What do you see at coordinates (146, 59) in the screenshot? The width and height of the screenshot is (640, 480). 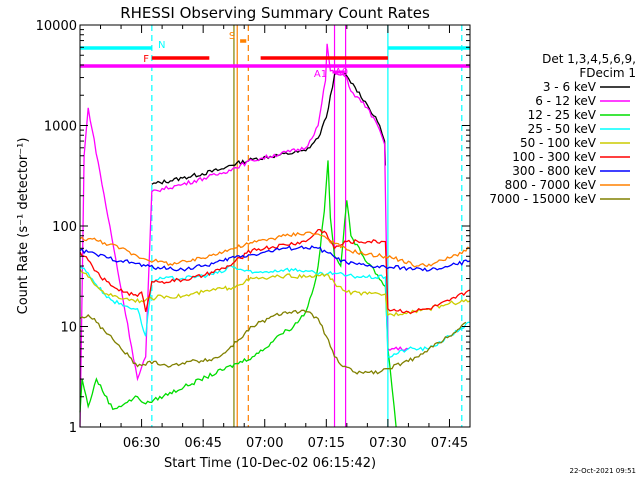 I see `flag-label-f: F` at bounding box center [146, 59].